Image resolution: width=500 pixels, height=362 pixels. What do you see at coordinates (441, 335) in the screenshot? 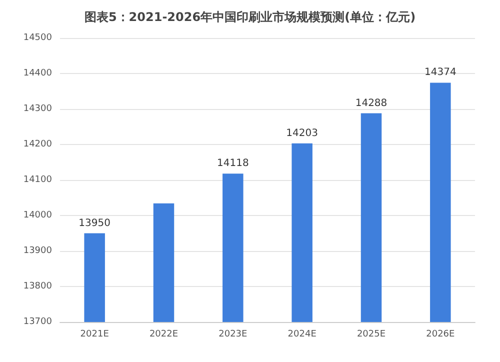
I see `x-tick-label: 2026E` at bounding box center [441, 335].